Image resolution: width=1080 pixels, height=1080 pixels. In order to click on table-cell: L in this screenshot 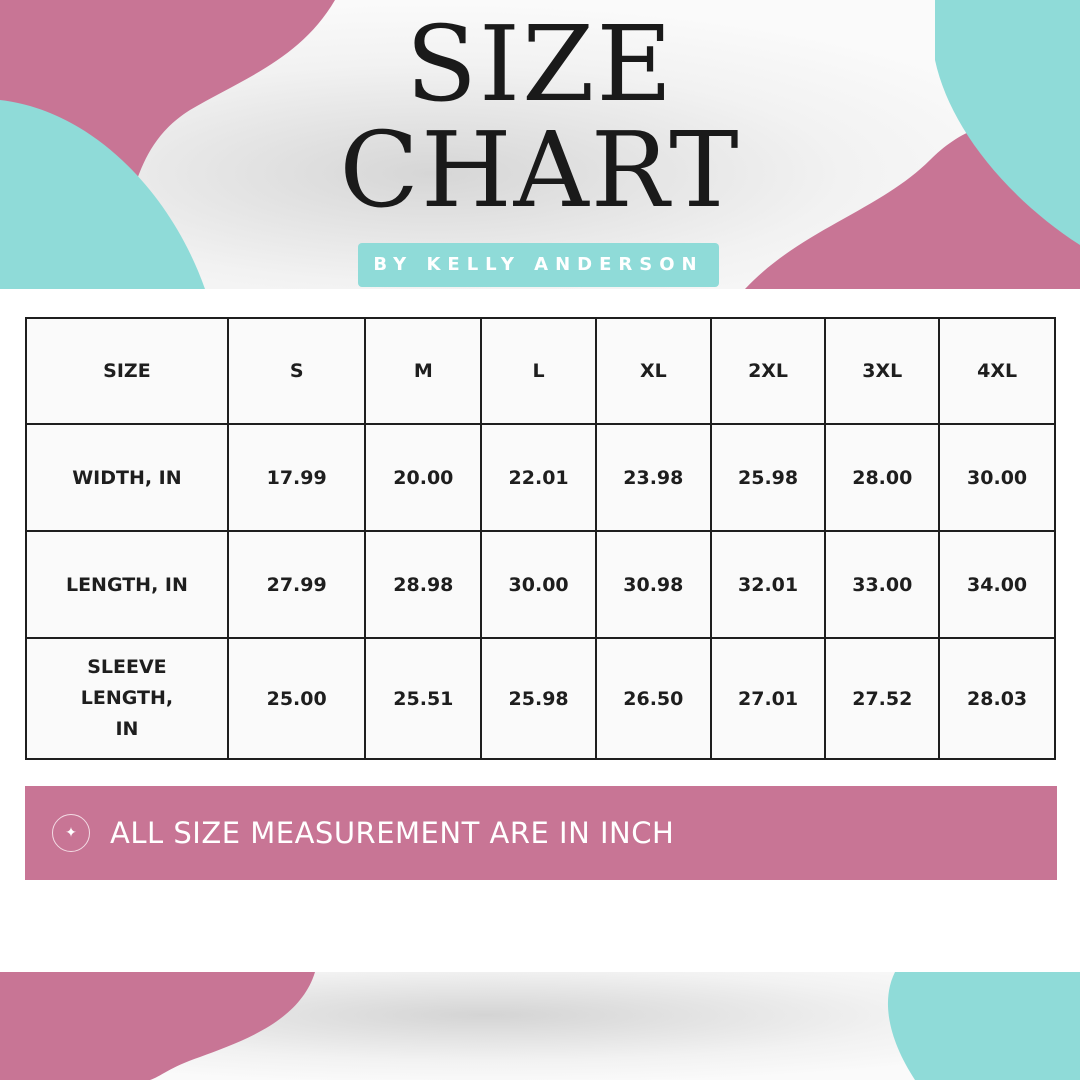, I will do `click(538, 371)`.